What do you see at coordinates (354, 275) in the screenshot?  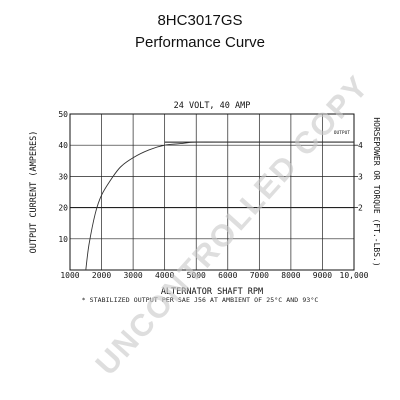 I see `x-tick-label: 10,000` at bounding box center [354, 275].